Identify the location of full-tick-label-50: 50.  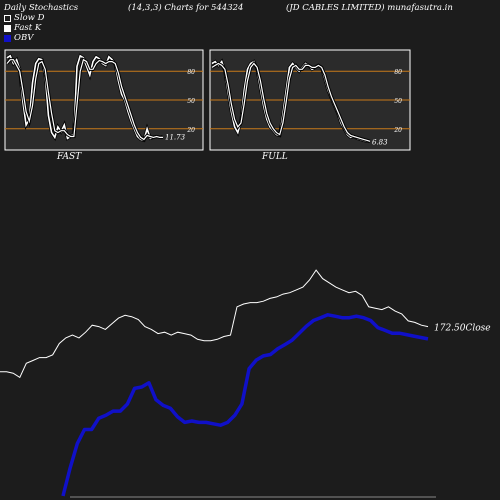
(398, 101).